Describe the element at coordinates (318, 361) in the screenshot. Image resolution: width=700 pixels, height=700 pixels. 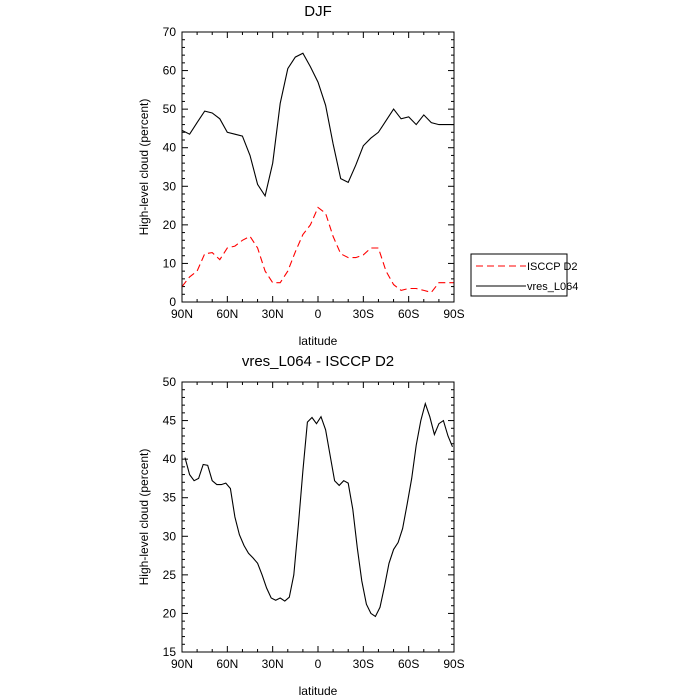
I see `chart-title: vres_L064 - ISCCP D2` at that location.